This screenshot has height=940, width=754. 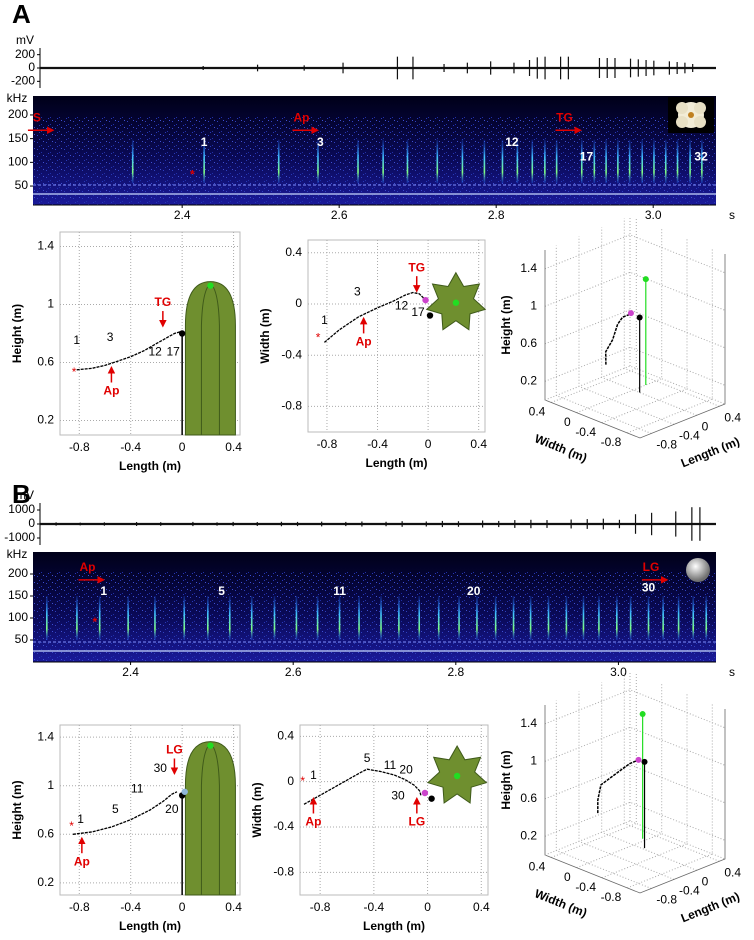 What do you see at coordinates (418, 312) in the screenshot?
I see `annotation: 17` at bounding box center [418, 312].